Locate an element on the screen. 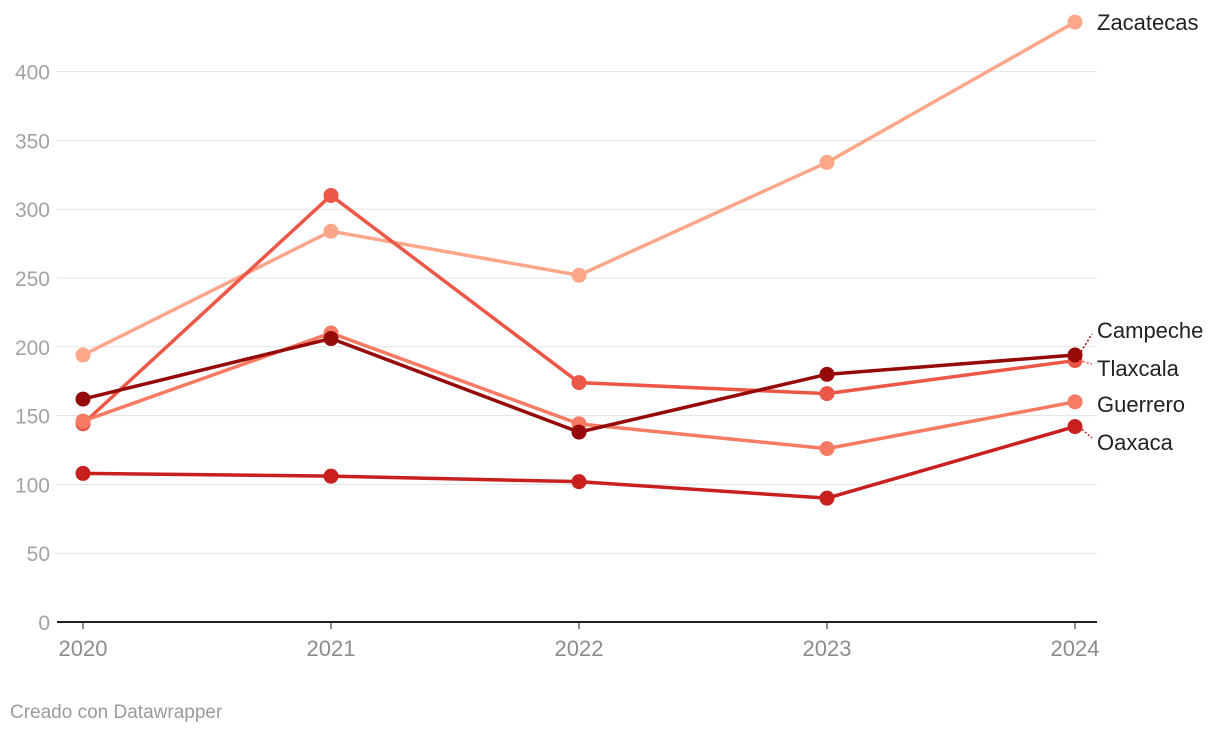 This screenshot has height=738, width=1220. series-label-campeche: Campeche is located at coordinates (1150, 330).